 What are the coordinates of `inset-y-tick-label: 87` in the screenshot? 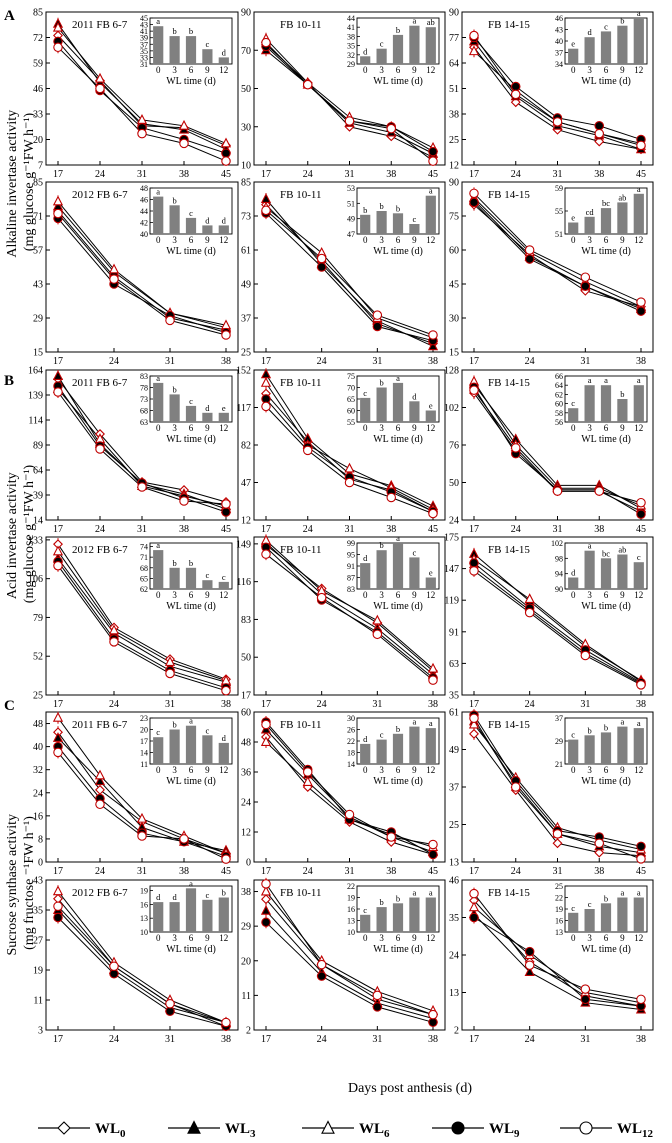 It's located at (351, 578).